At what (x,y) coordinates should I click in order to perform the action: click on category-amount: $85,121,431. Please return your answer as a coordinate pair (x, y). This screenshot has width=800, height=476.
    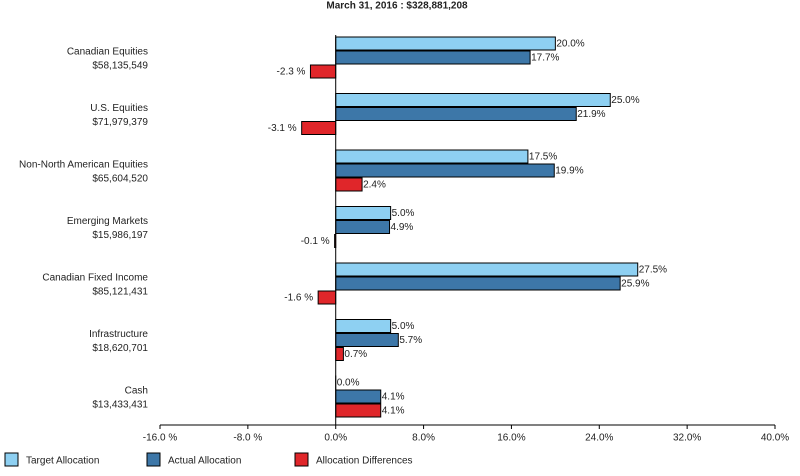
    Looking at the image, I should click on (120, 292).